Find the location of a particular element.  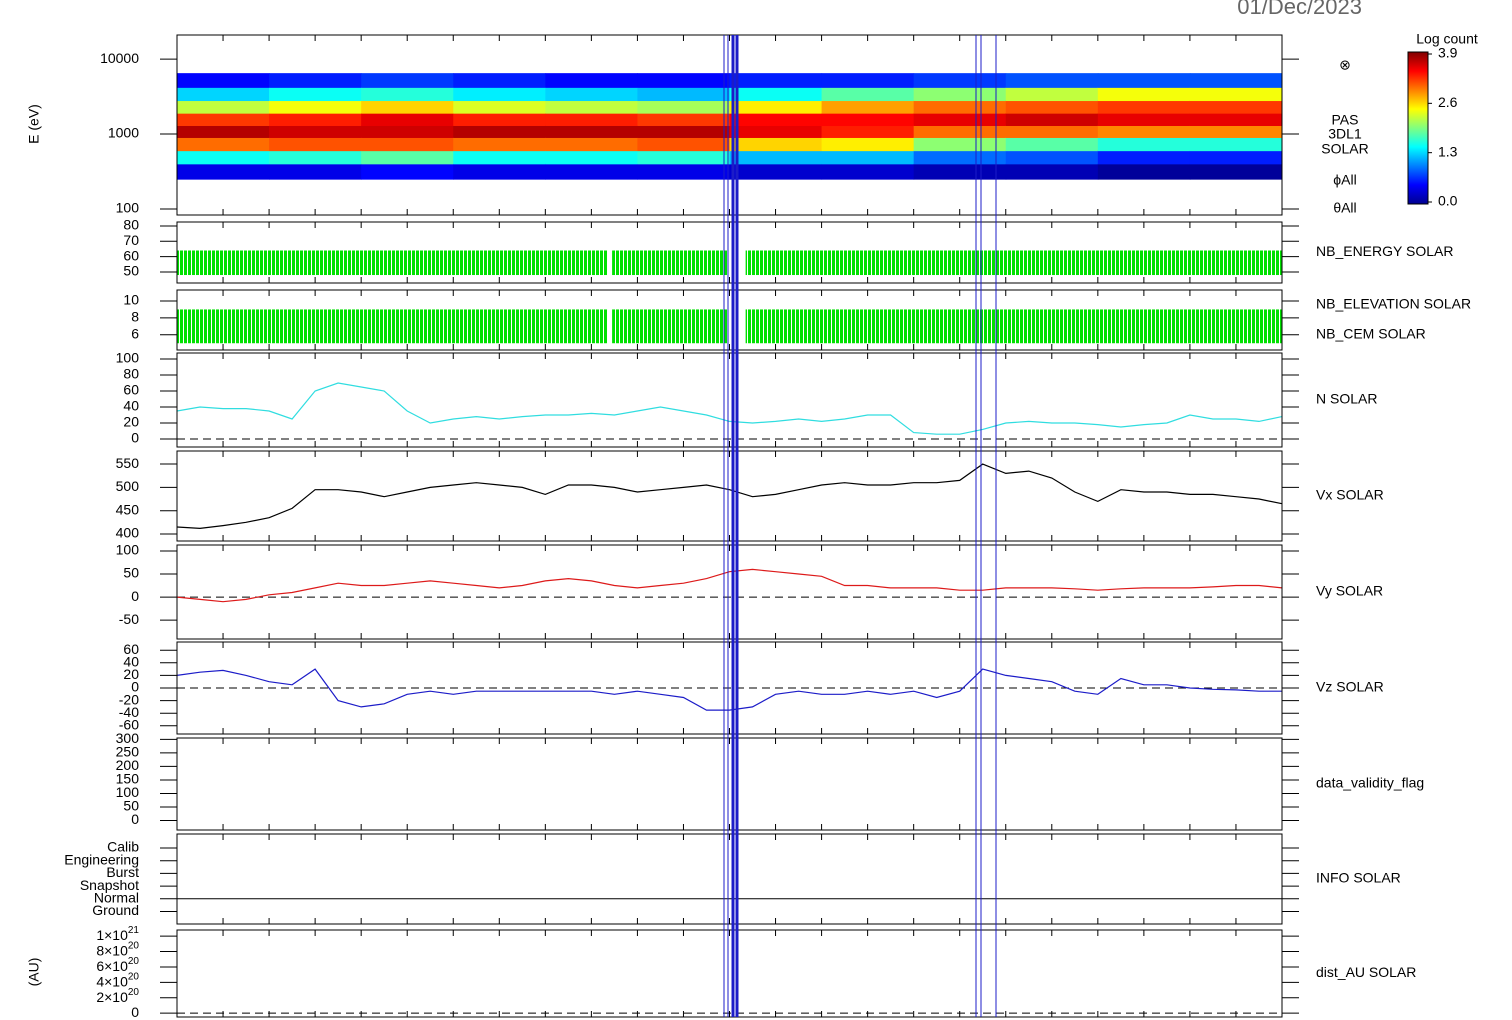

series-label: NB_ENERGY SOLAR is located at coordinates (1384, 251).